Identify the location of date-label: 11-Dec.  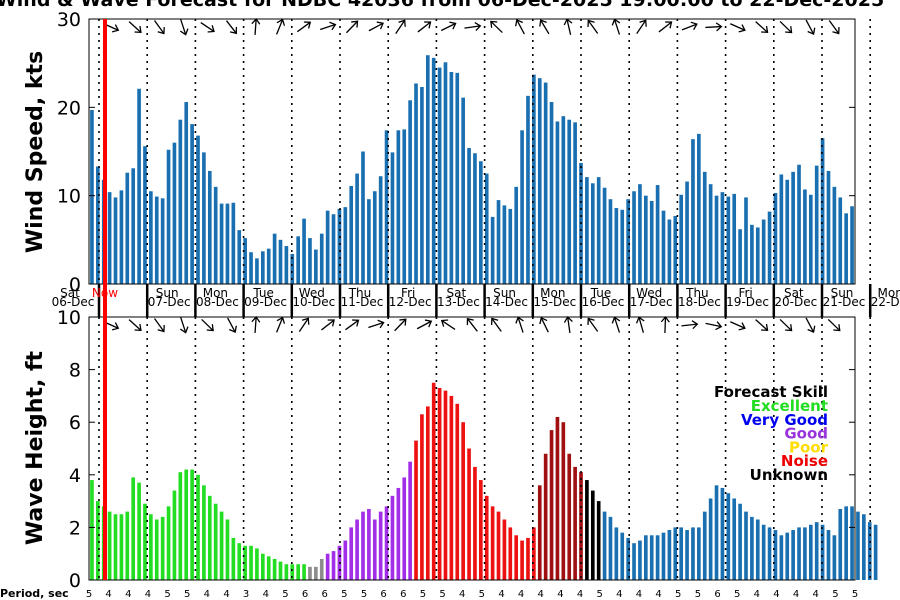
(362, 302).